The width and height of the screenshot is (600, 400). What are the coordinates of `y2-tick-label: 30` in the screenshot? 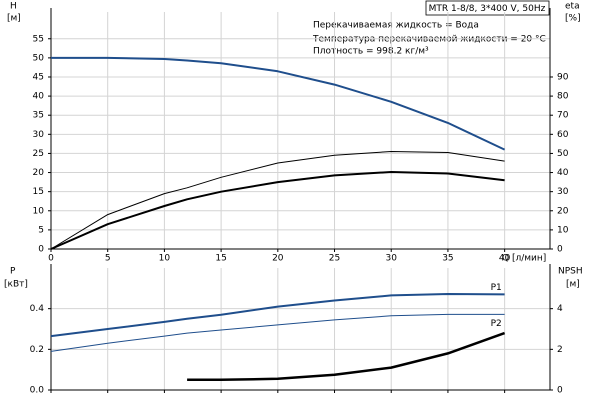 It's located at (563, 192).